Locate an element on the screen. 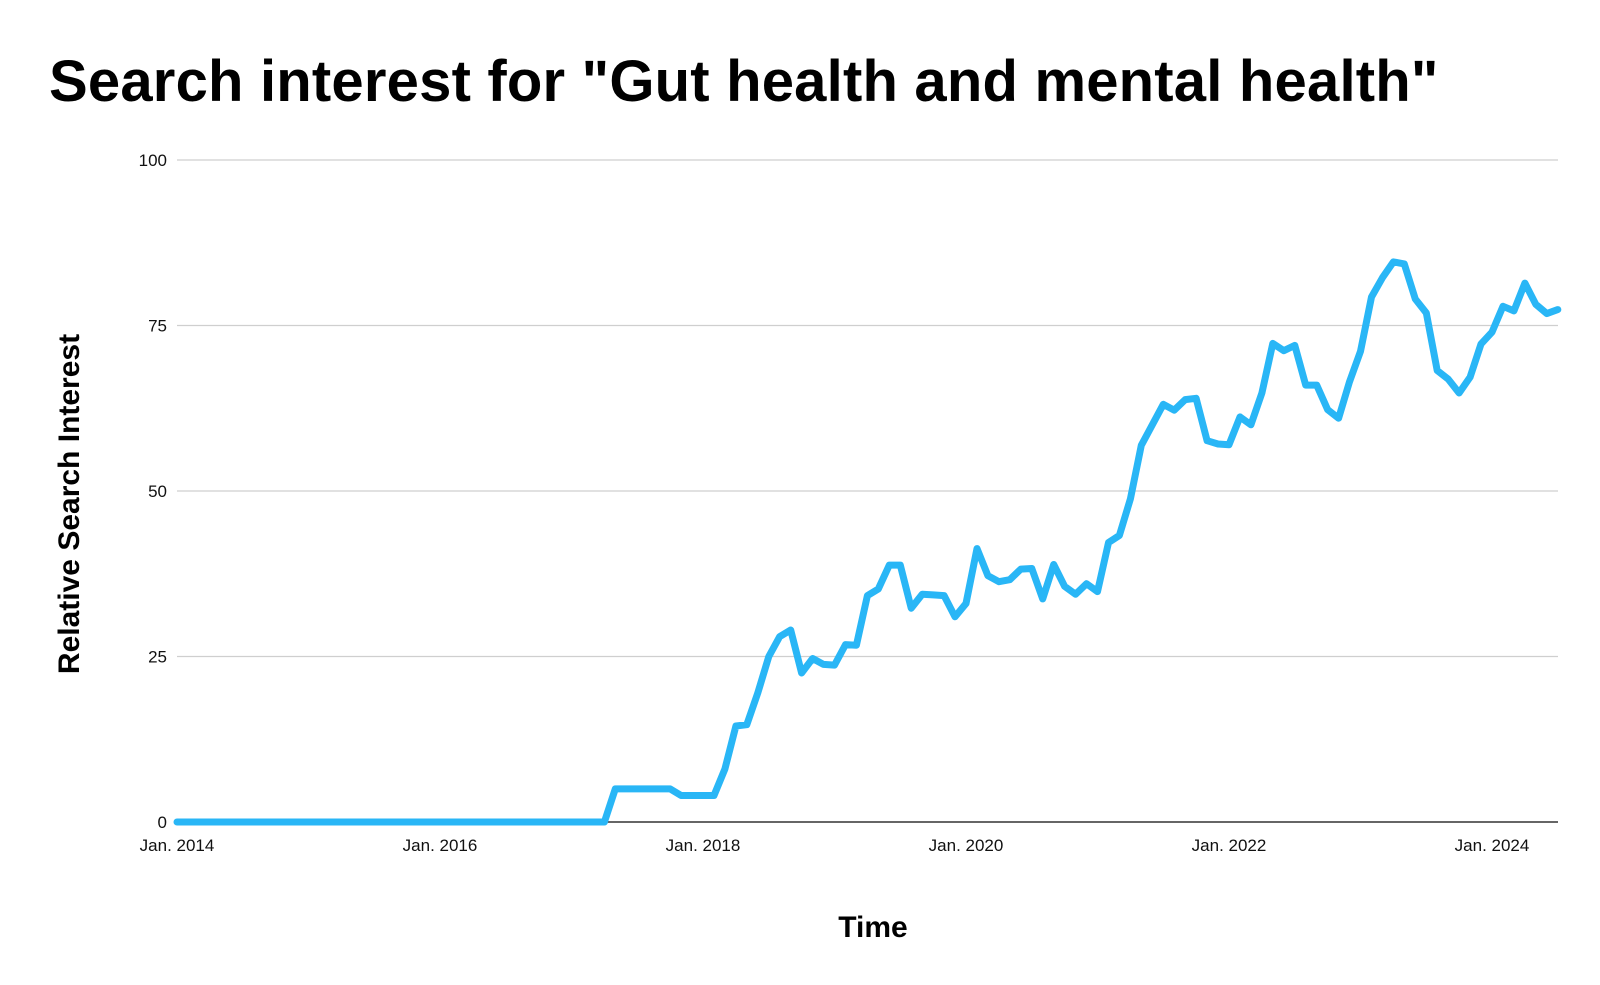 The height and width of the screenshot is (985, 1600). x-tick-label: Jan. 2018 is located at coordinates (703, 845).